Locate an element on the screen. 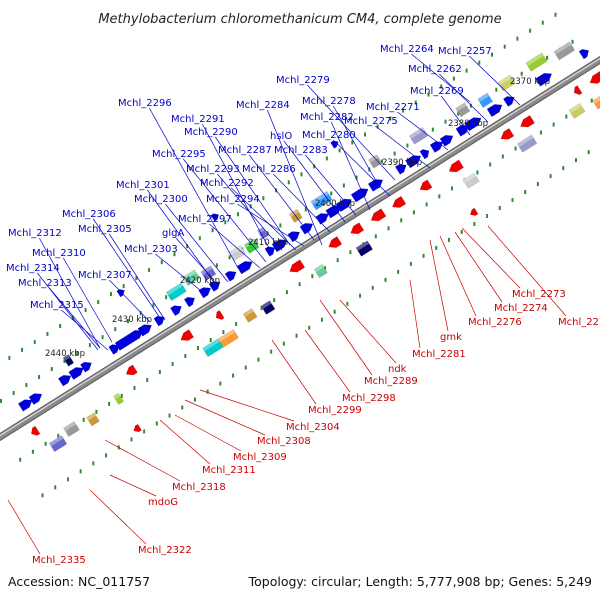  reverse-gene-label: Mchl_2322 is located at coordinates (165, 550).